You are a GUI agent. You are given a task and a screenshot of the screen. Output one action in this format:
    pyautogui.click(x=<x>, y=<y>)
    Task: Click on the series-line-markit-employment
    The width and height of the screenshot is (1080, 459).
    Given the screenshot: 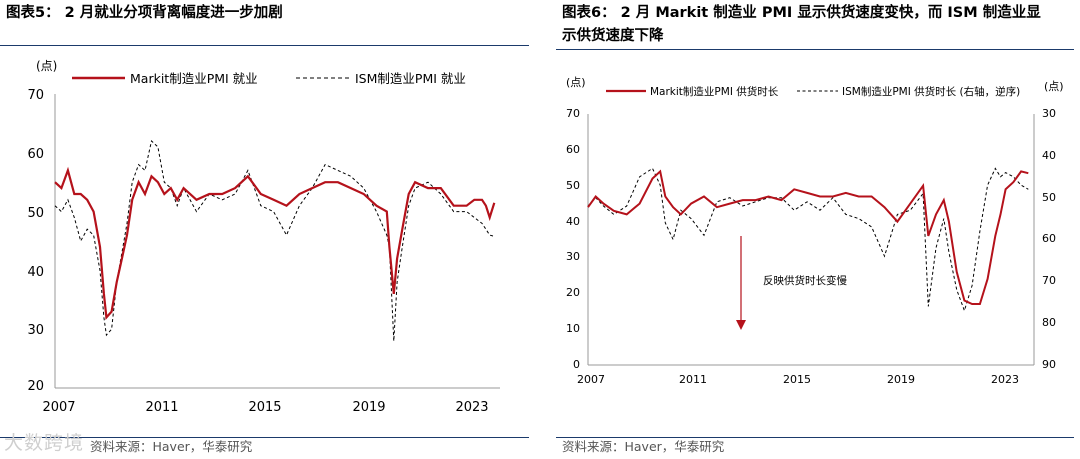 What is the action you would take?
    pyautogui.click(x=275, y=243)
    